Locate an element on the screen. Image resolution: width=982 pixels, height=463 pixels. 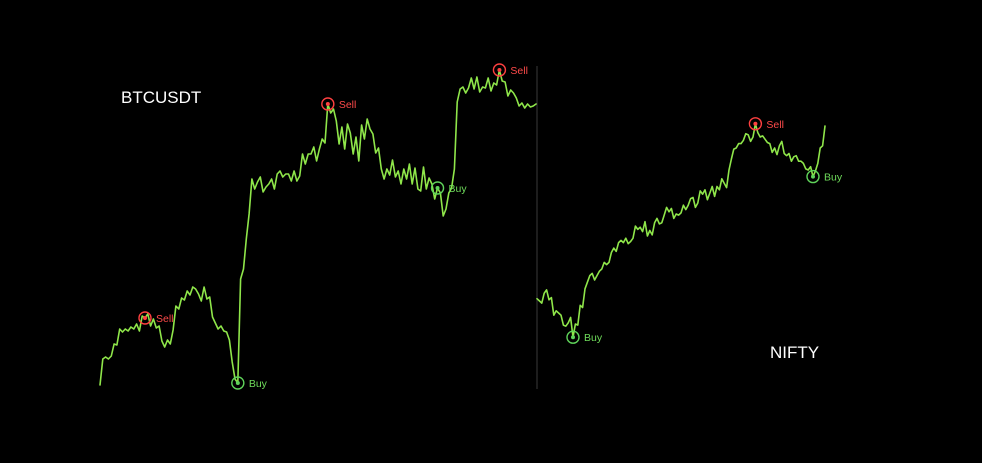
price-line is located at coordinates (681, 230).